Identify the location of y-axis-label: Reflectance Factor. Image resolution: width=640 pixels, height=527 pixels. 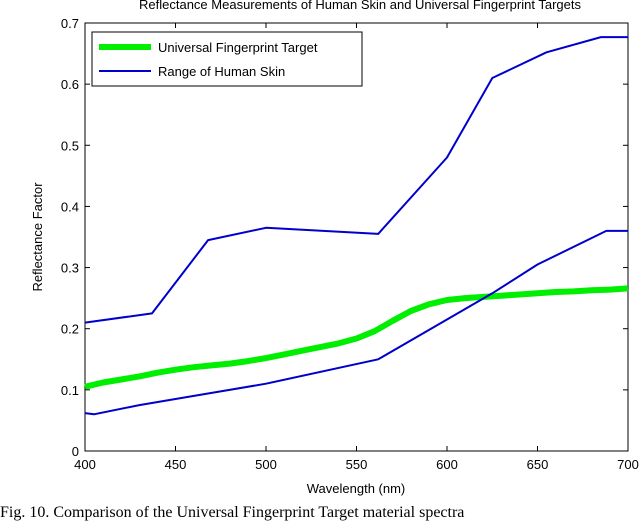
(37, 237).